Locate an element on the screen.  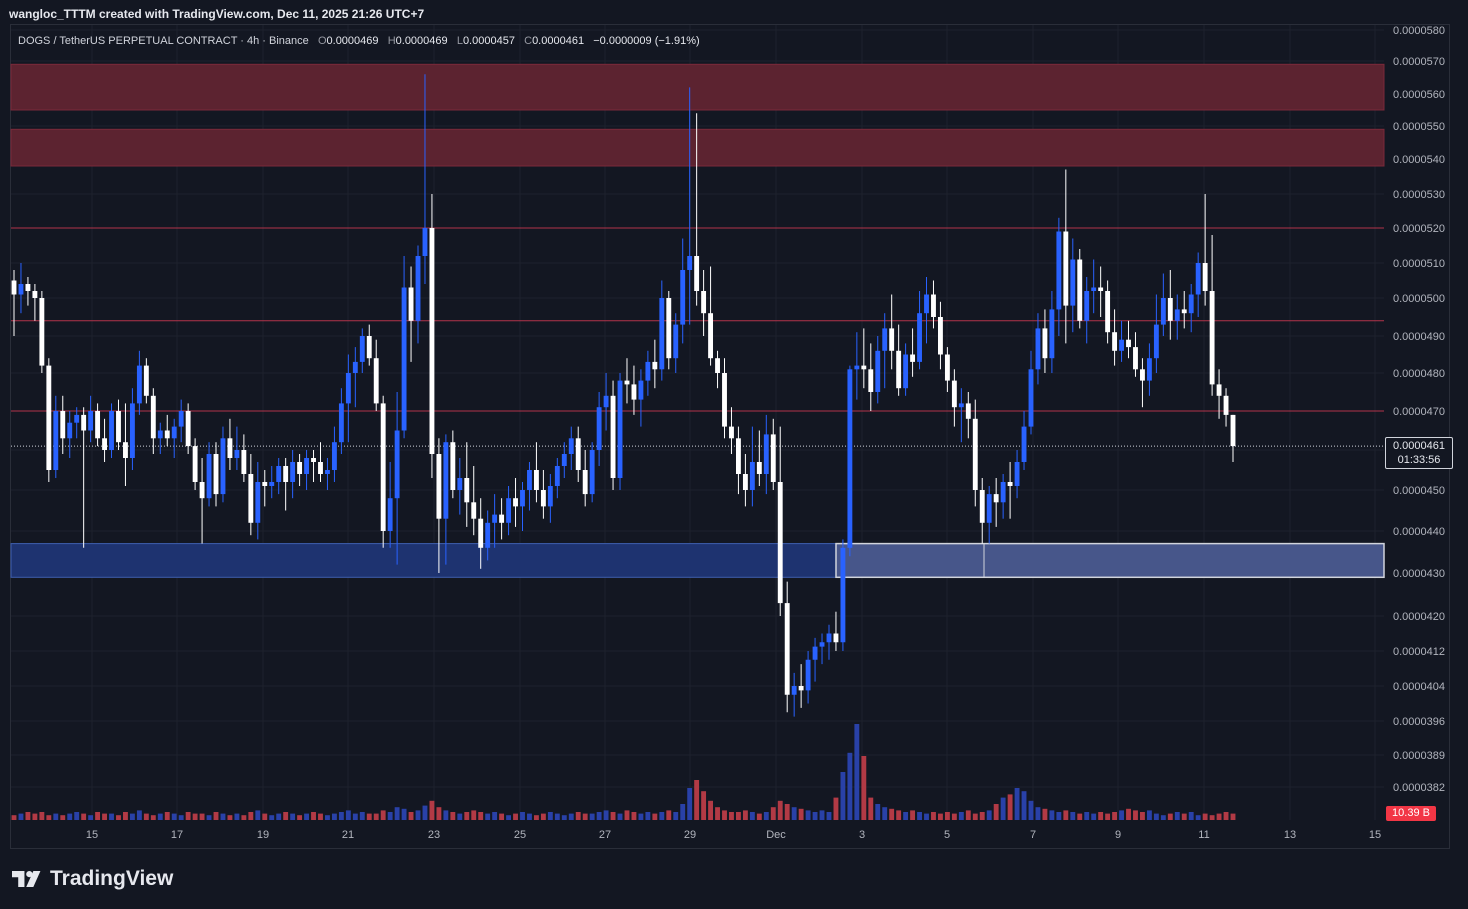
close-value: 0.0000461 is located at coordinates (558, 41).